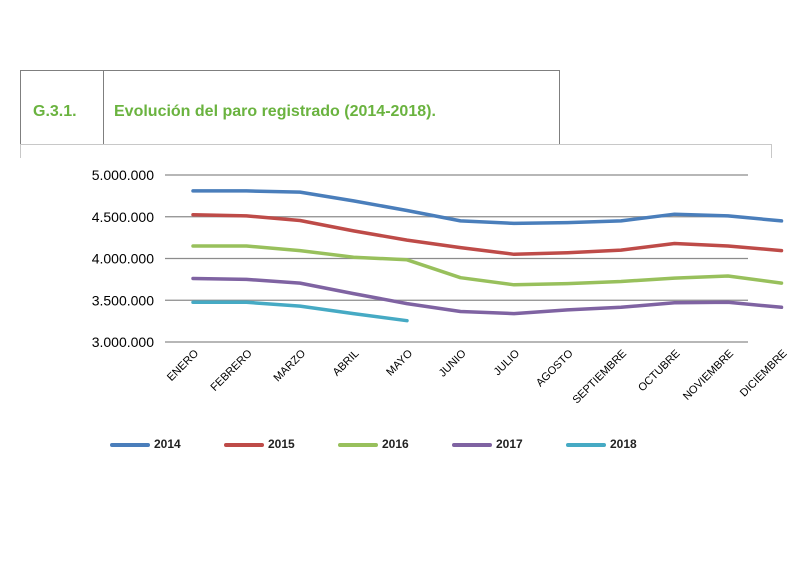 The image size is (800, 578). Describe the element at coordinates (396, 144) in the screenshot. I see `top-rule` at that location.